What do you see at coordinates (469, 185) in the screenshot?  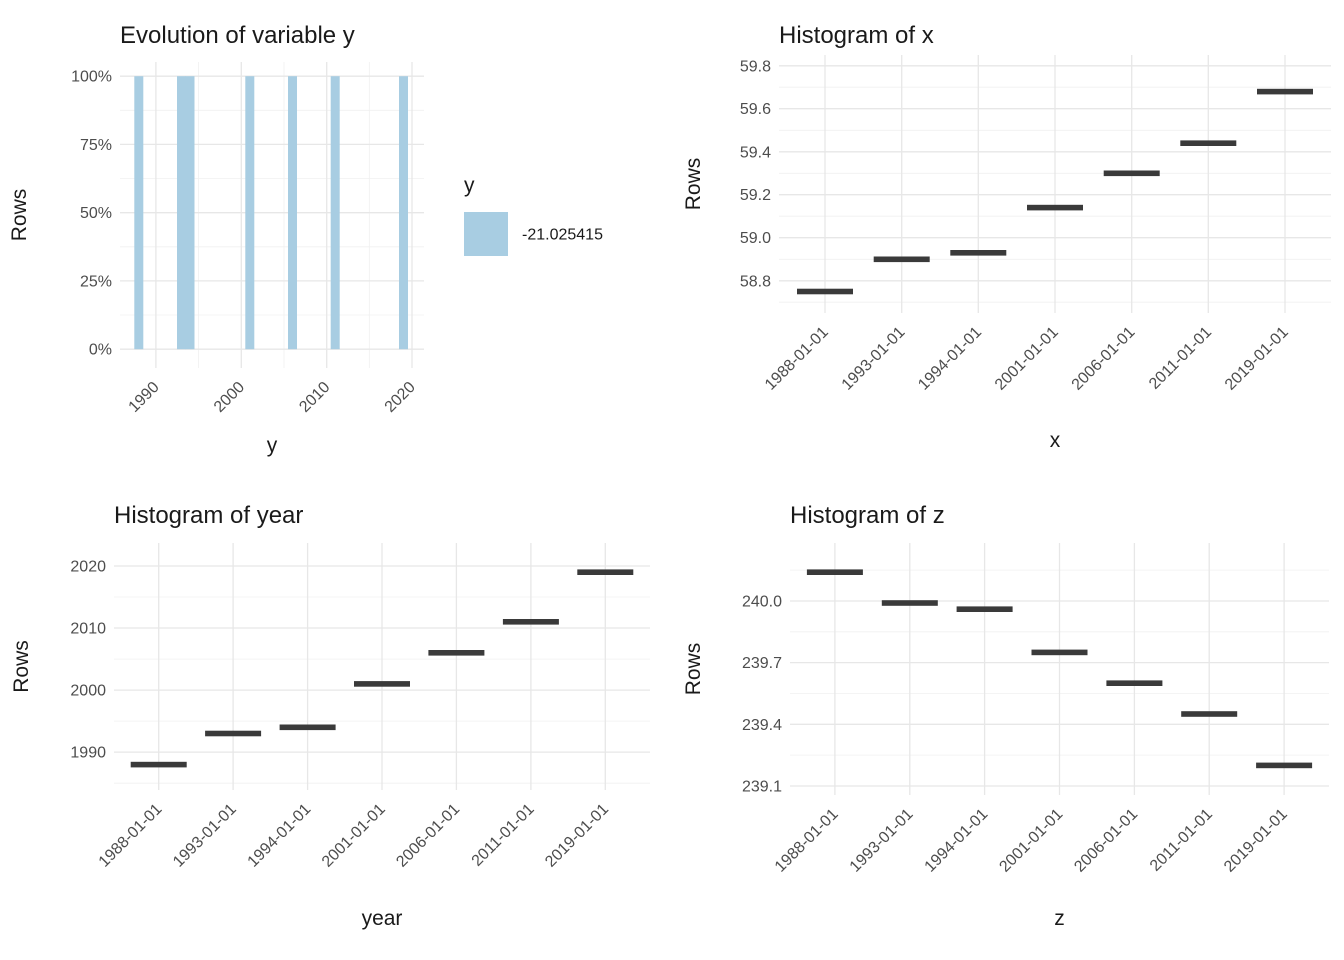 I see `legend-title: y` at bounding box center [469, 185].